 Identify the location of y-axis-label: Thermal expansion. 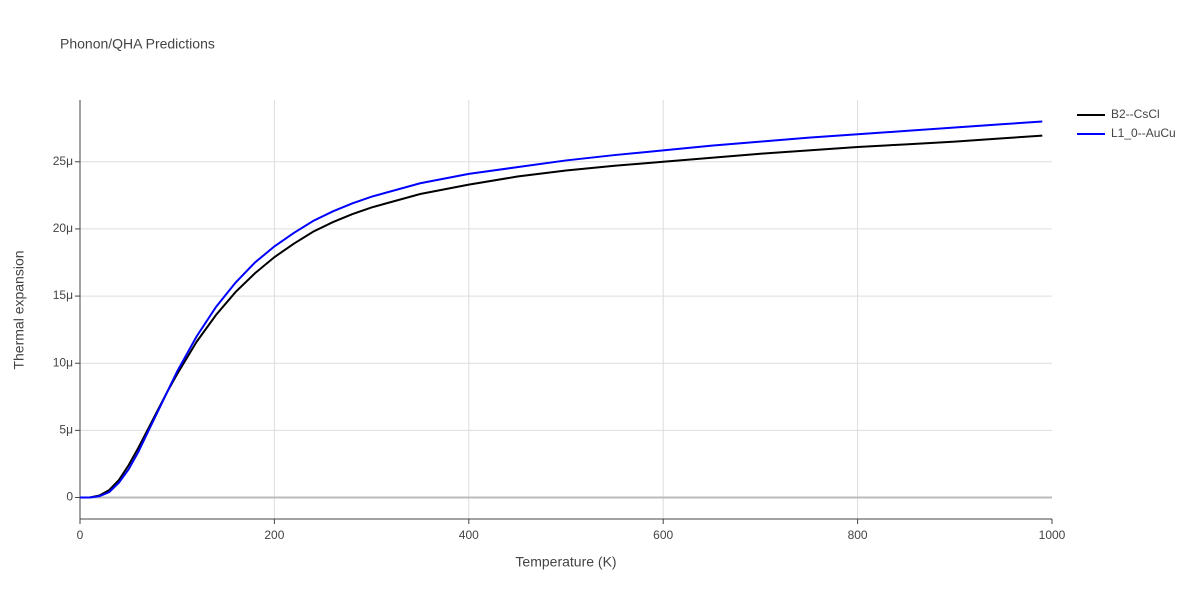
(19, 309).